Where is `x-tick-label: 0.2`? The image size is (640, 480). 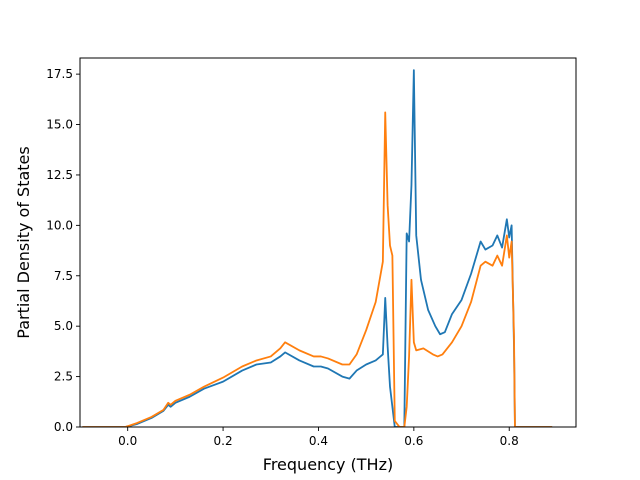 x-tick-label: 0.2 is located at coordinates (223, 441).